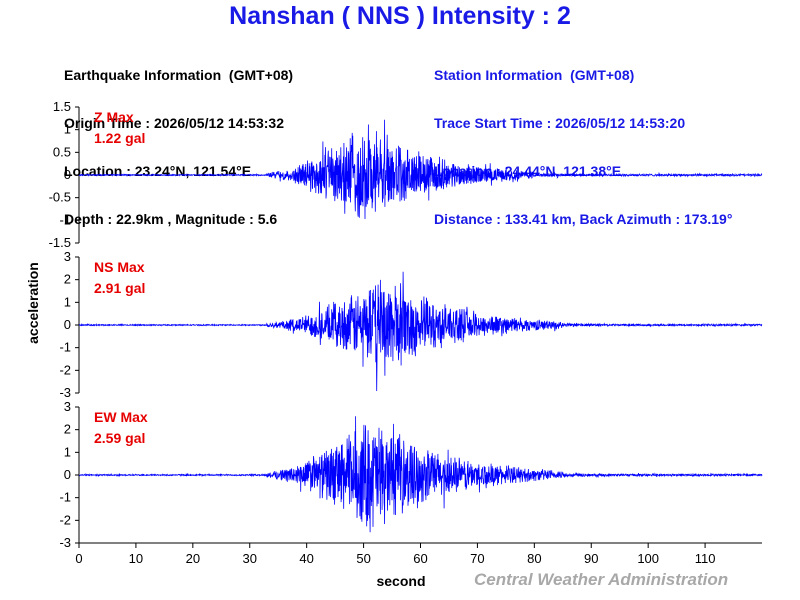  What do you see at coordinates (591, 558) in the screenshot?
I see `x-tick-label: 90` at bounding box center [591, 558].